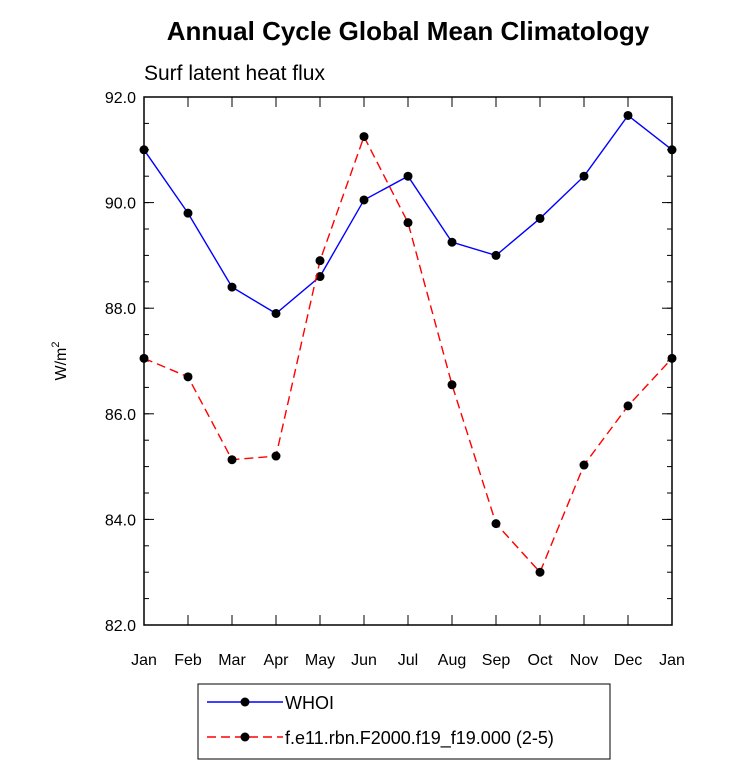  I want to click on x-tick-label: Aug, so click(452, 660).